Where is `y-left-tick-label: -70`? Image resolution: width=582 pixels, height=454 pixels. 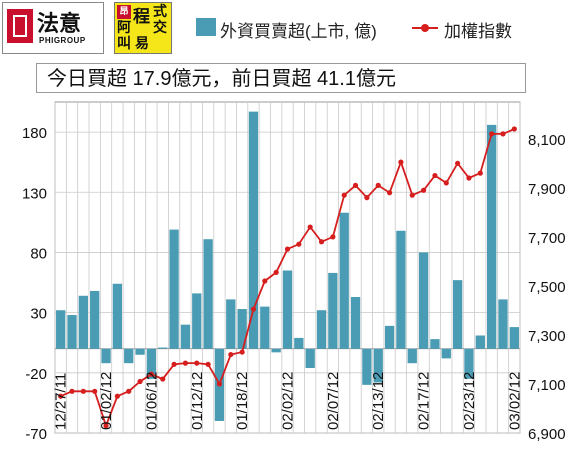
y-left-tick-label: -70 is located at coordinates (36, 434).